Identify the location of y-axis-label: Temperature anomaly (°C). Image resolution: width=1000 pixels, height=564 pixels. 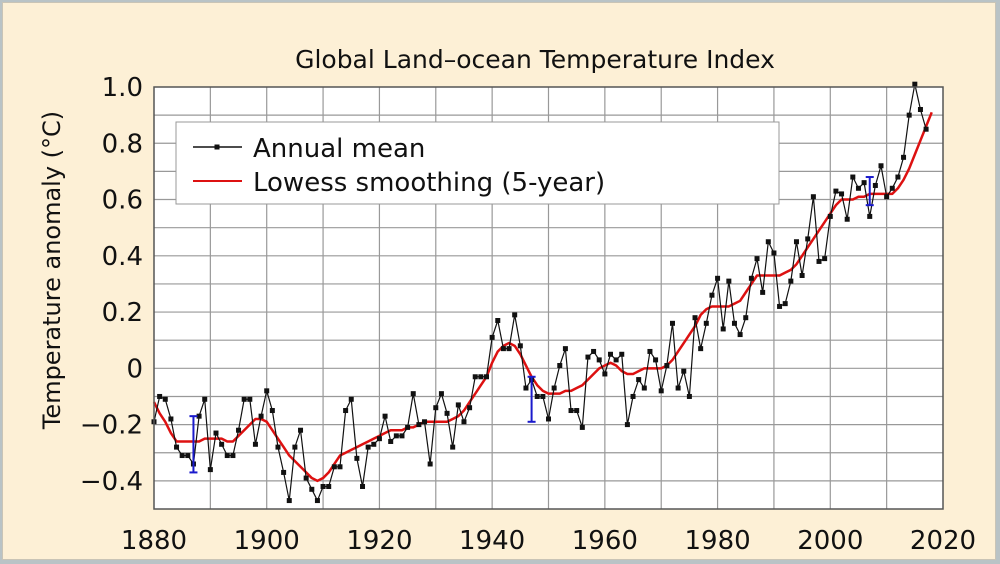
(52, 270).